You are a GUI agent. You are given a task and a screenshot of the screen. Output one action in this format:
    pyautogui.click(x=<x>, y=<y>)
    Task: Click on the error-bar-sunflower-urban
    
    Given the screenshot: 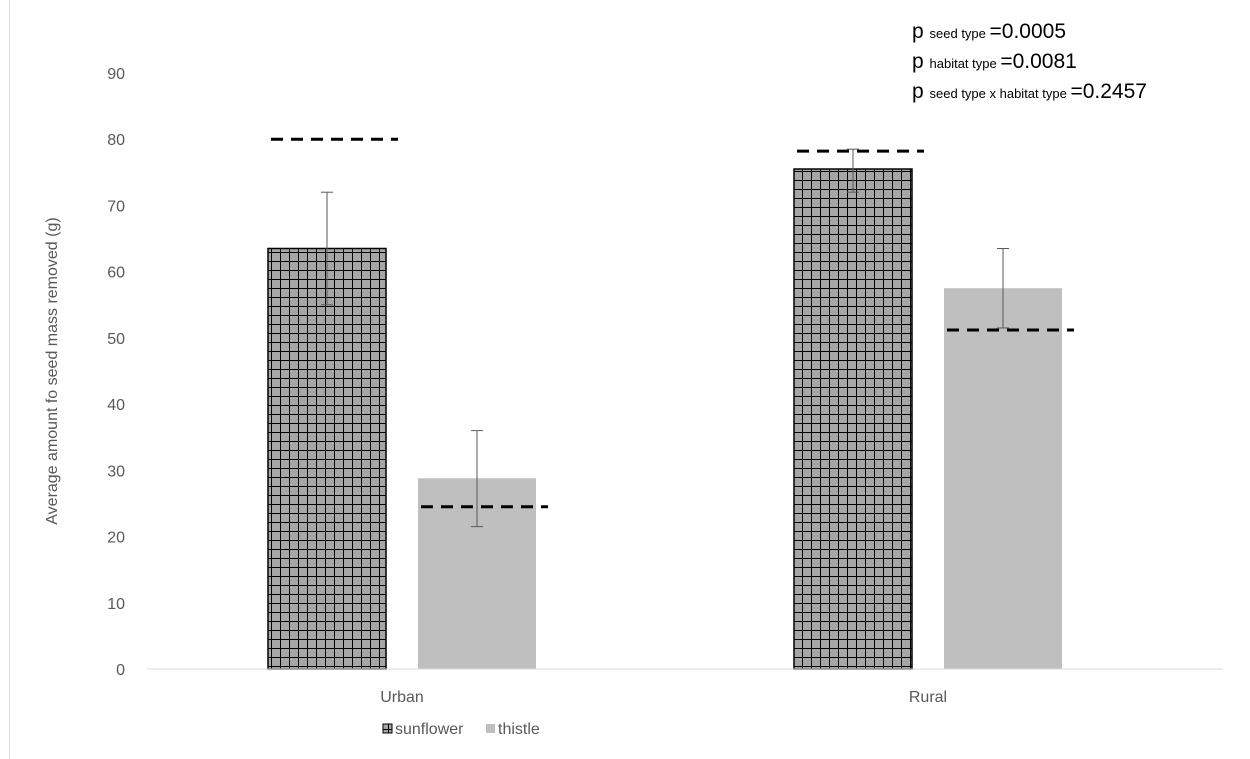 What is the action you would take?
    pyautogui.click(x=327, y=248)
    